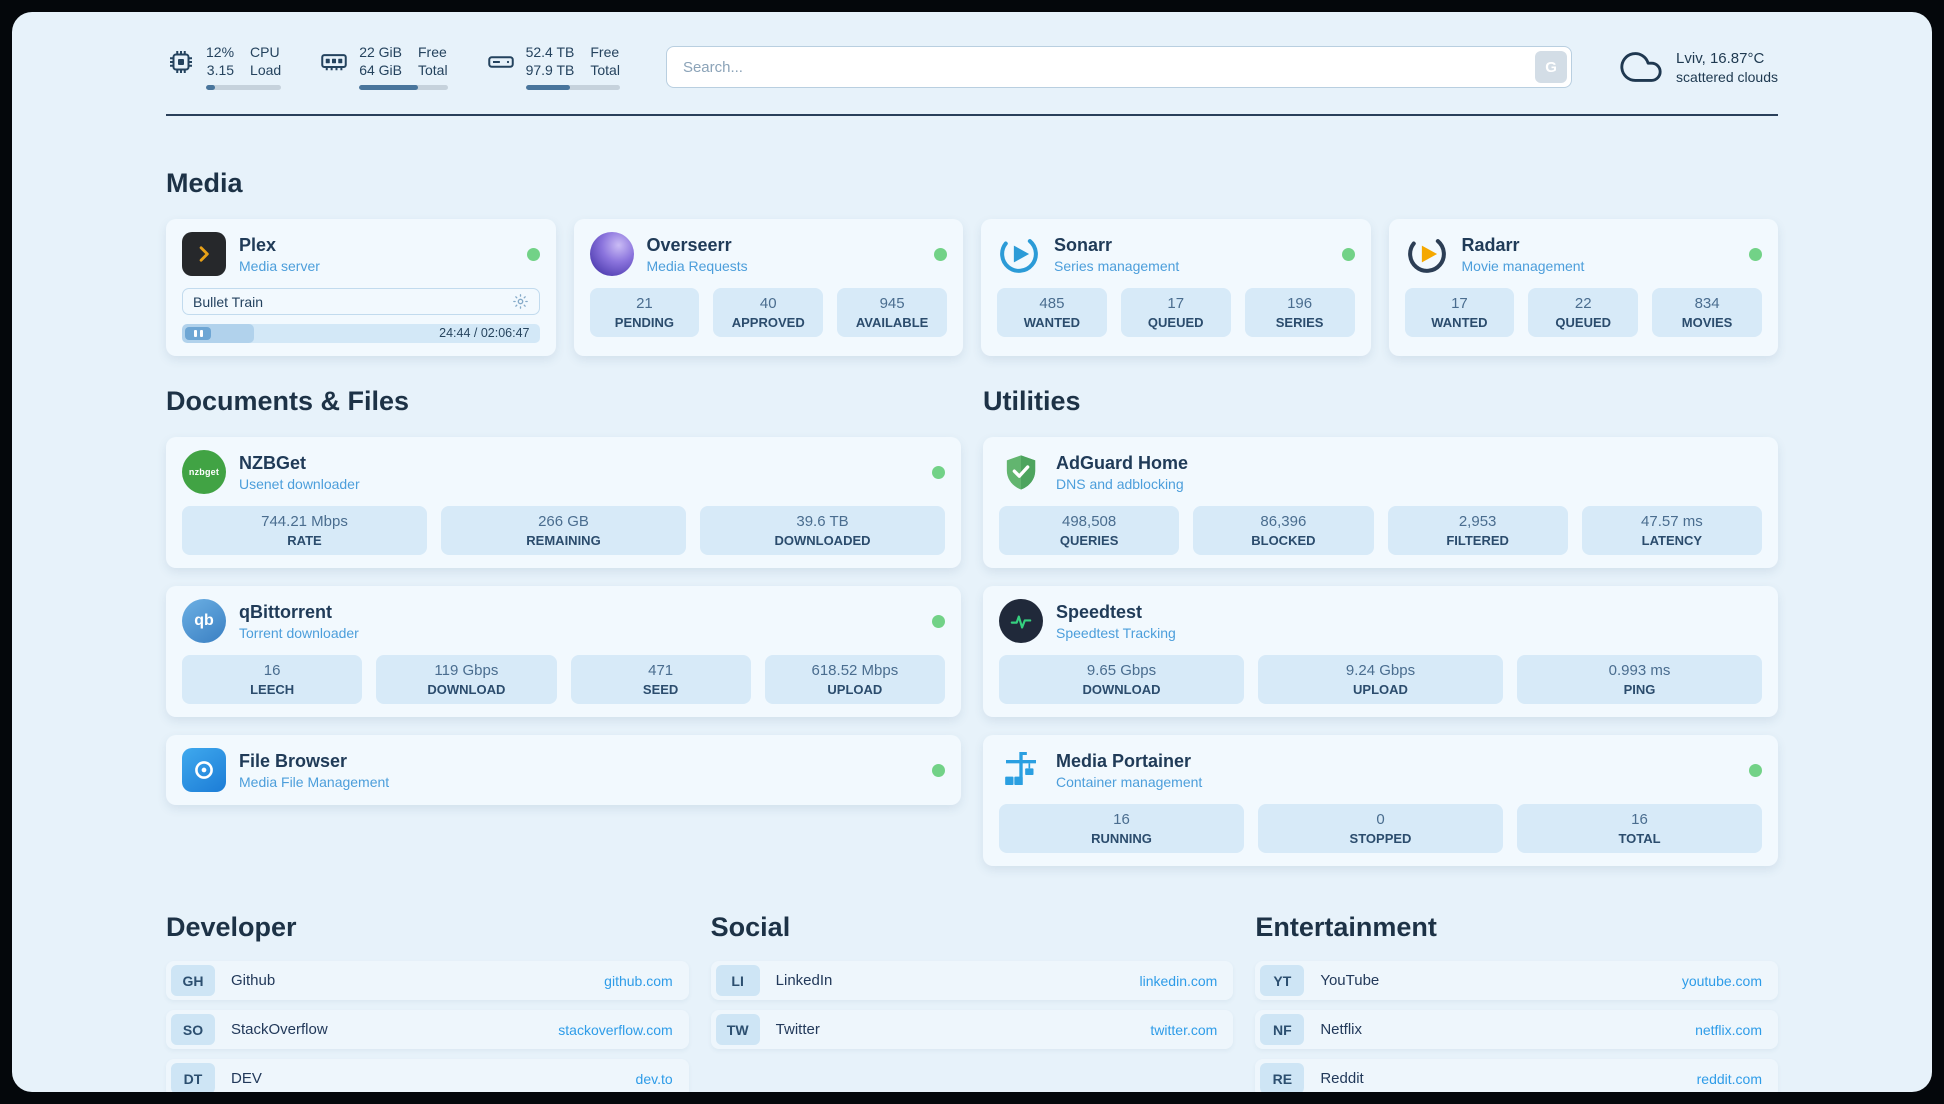  I want to click on stat-running: 16 RUNNING, so click(1121, 828).